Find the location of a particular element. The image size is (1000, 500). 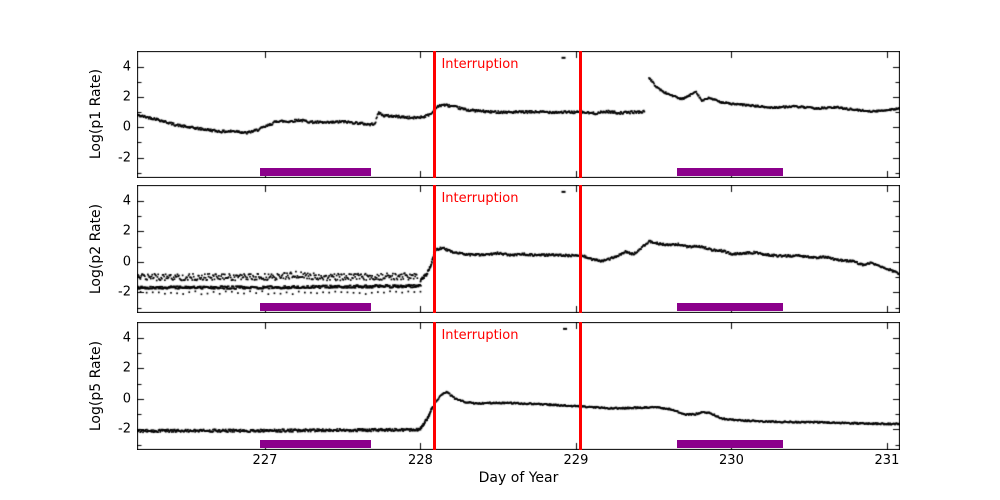

y-axis-label-p1: Log(p1 Rate) is located at coordinates (96, 114).